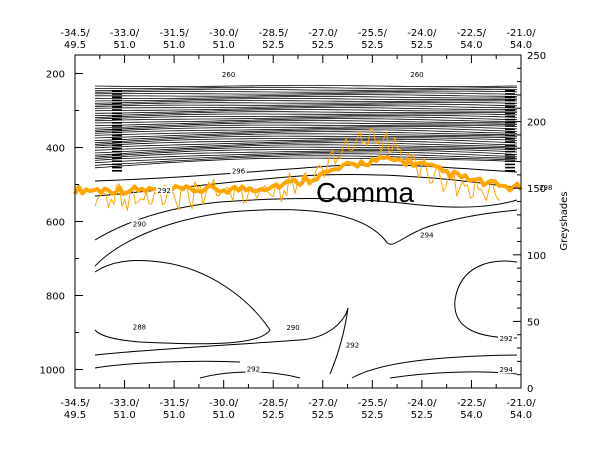  Describe the element at coordinates (139, 327) in the screenshot. I see `contour-label: 288` at that location.